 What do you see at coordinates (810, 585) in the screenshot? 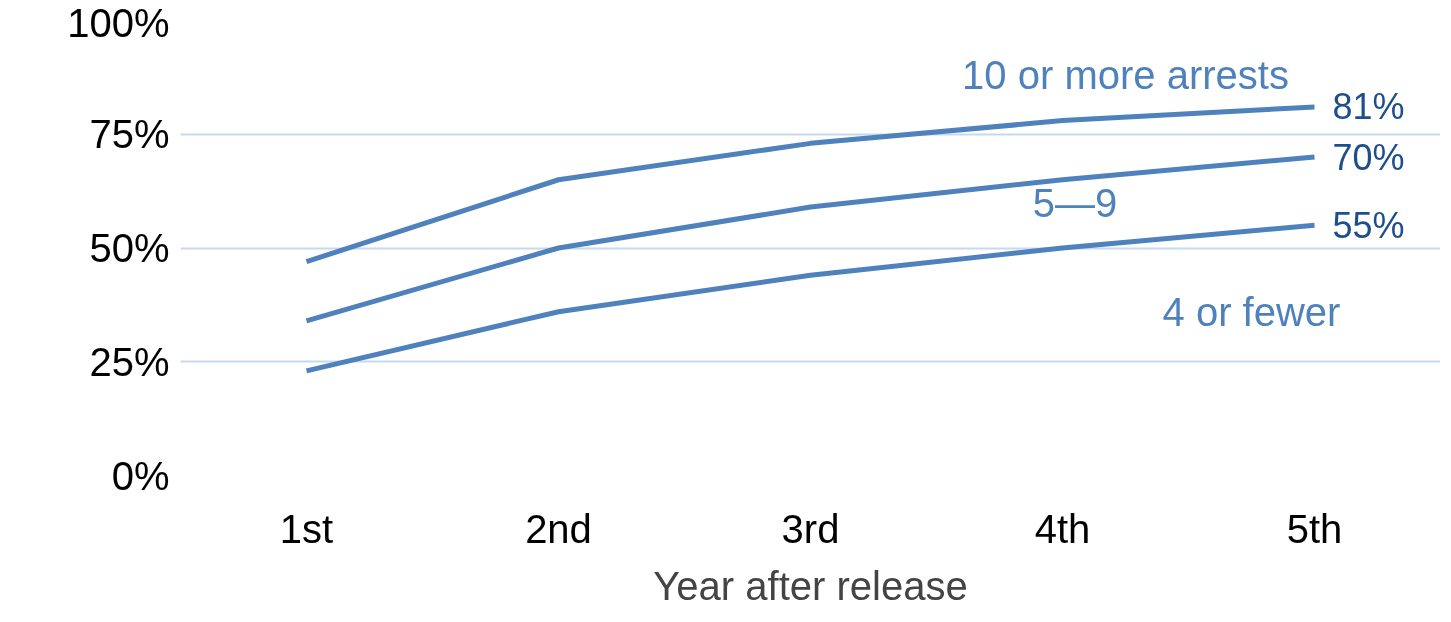
I see `x-axis-title: Year after release` at bounding box center [810, 585].